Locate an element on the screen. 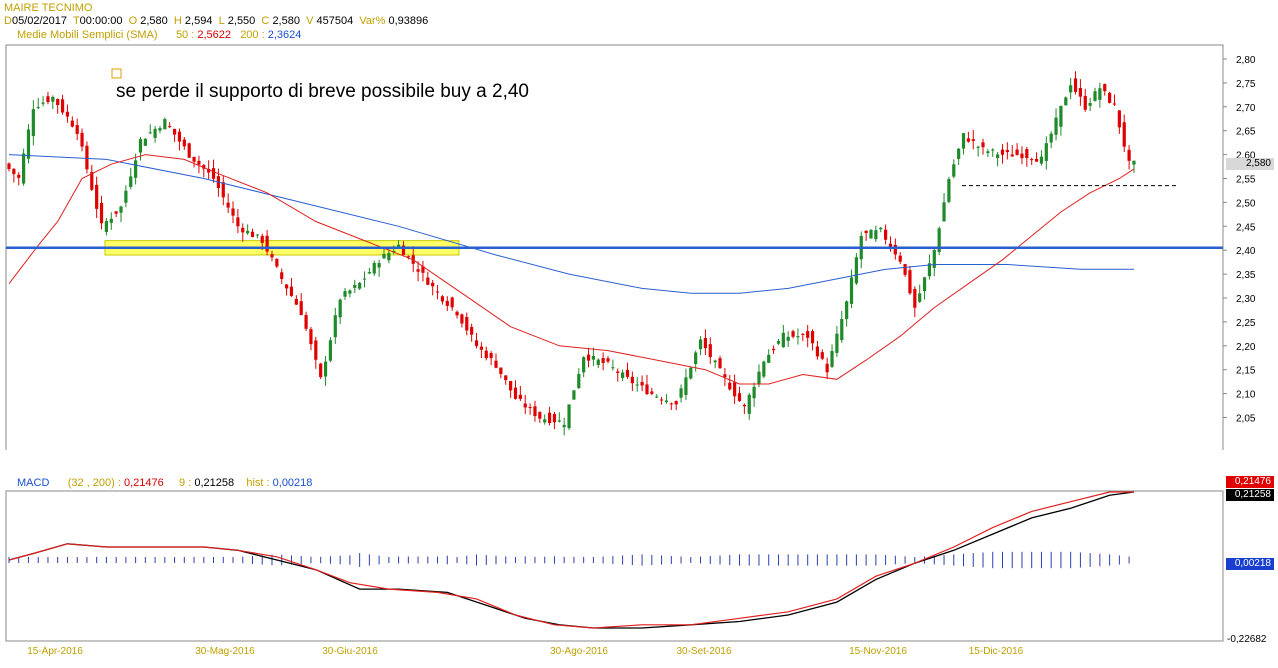  signal-value-tag: 0,21258 is located at coordinates (1250, 495).